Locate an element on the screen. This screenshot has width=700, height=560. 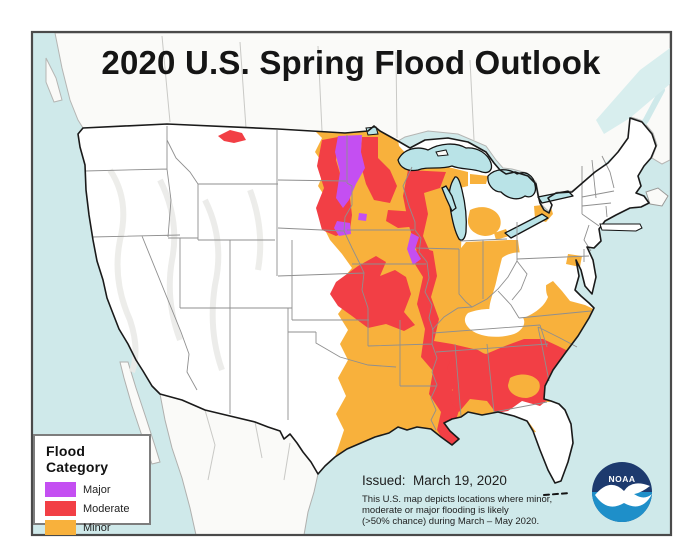
green-bay is located at coordinates (449, 199).